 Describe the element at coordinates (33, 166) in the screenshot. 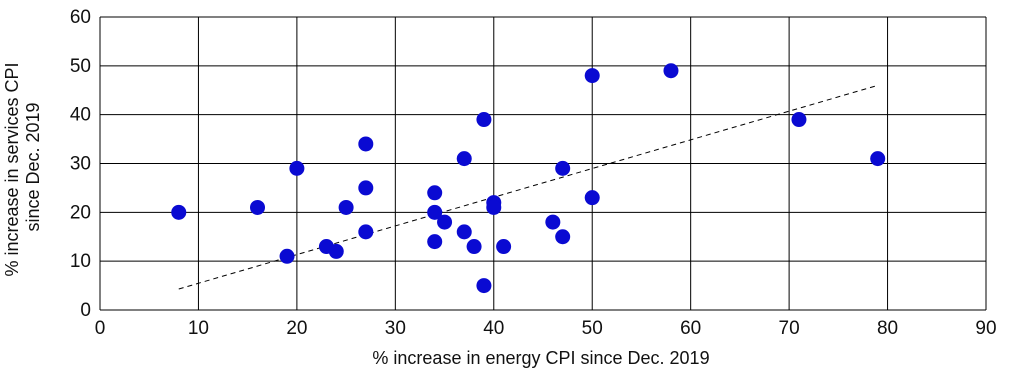

I see `y-axis-label-line-2: since Dec. 2019` at that location.